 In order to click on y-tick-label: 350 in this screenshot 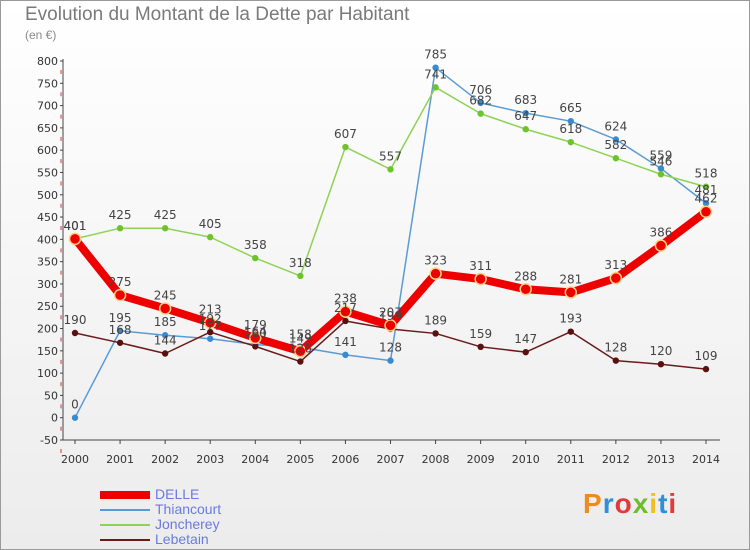, I will do `click(47, 262)`.